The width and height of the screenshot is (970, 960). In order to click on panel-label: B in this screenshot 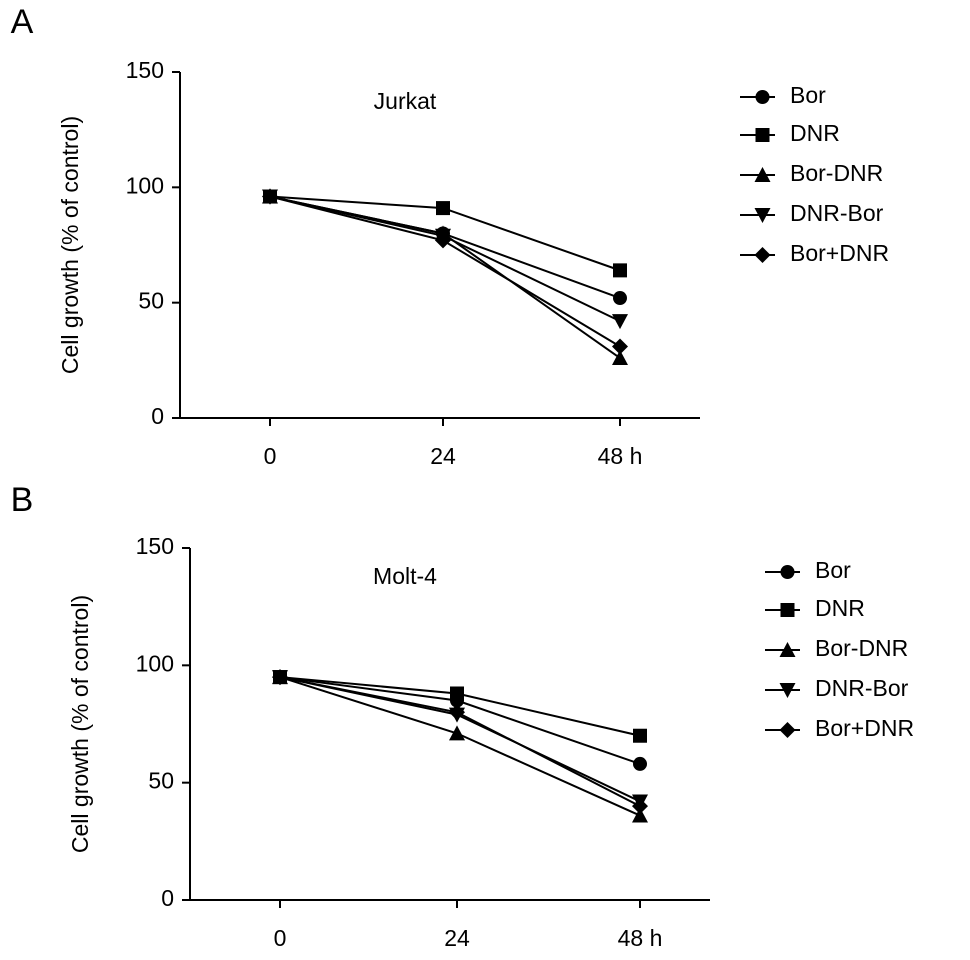, I will do `click(22, 500)`.